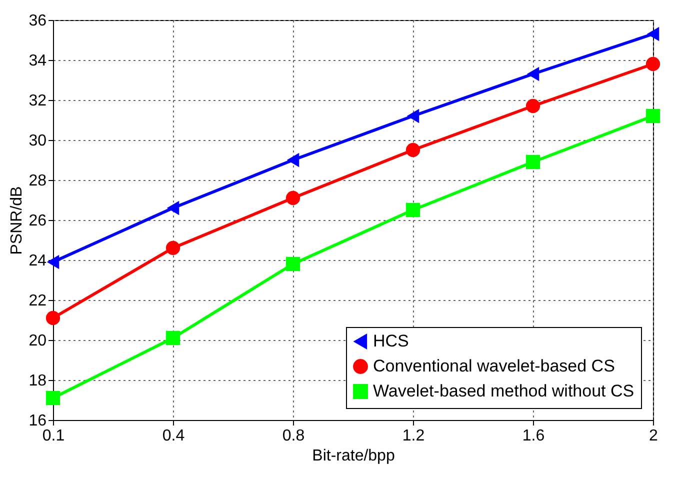  What do you see at coordinates (653, 436) in the screenshot?
I see `x-tick-label: 2` at bounding box center [653, 436].